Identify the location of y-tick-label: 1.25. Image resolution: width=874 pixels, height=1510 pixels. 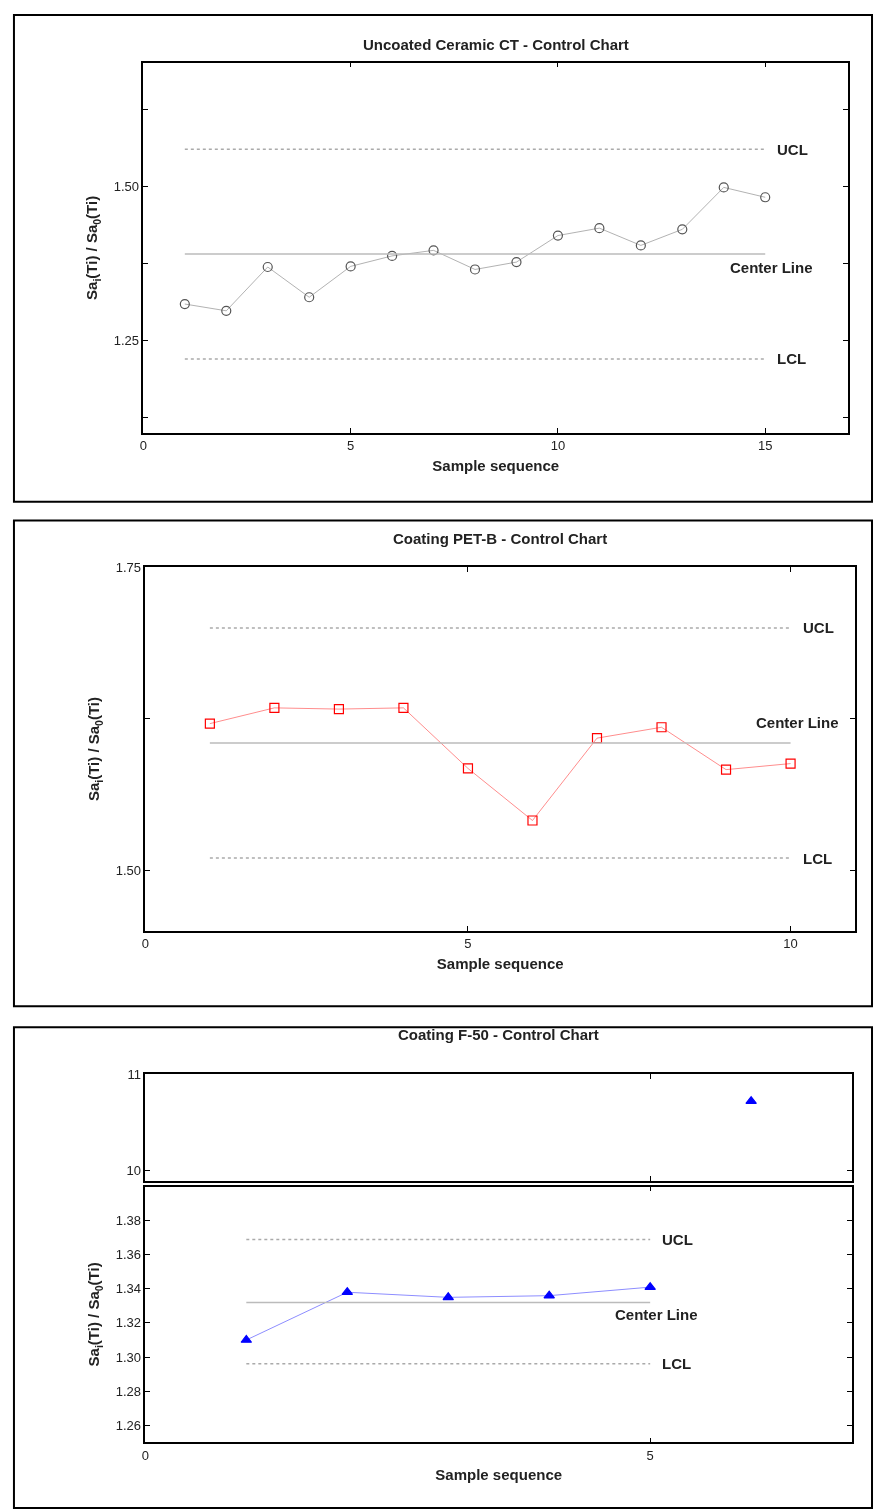
(126, 340).